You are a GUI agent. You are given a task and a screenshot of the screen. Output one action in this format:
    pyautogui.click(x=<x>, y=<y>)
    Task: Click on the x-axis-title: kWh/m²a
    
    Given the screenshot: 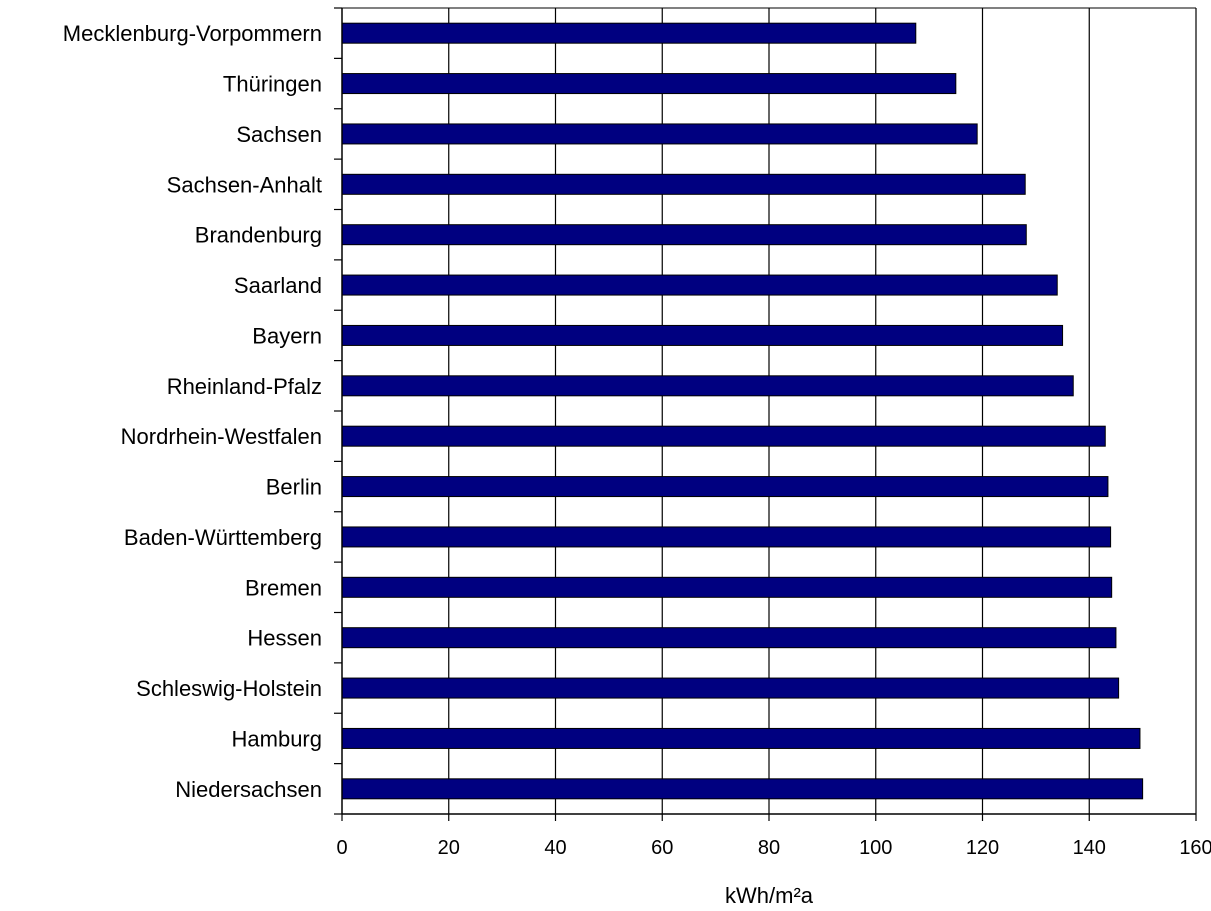 What is the action you would take?
    pyautogui.click(x=769, y=895)
    